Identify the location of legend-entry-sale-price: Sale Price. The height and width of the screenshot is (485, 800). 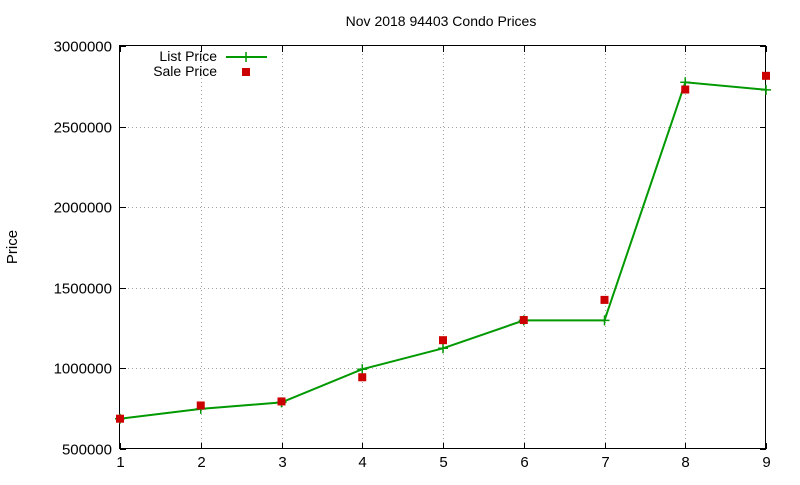
(201, 71).